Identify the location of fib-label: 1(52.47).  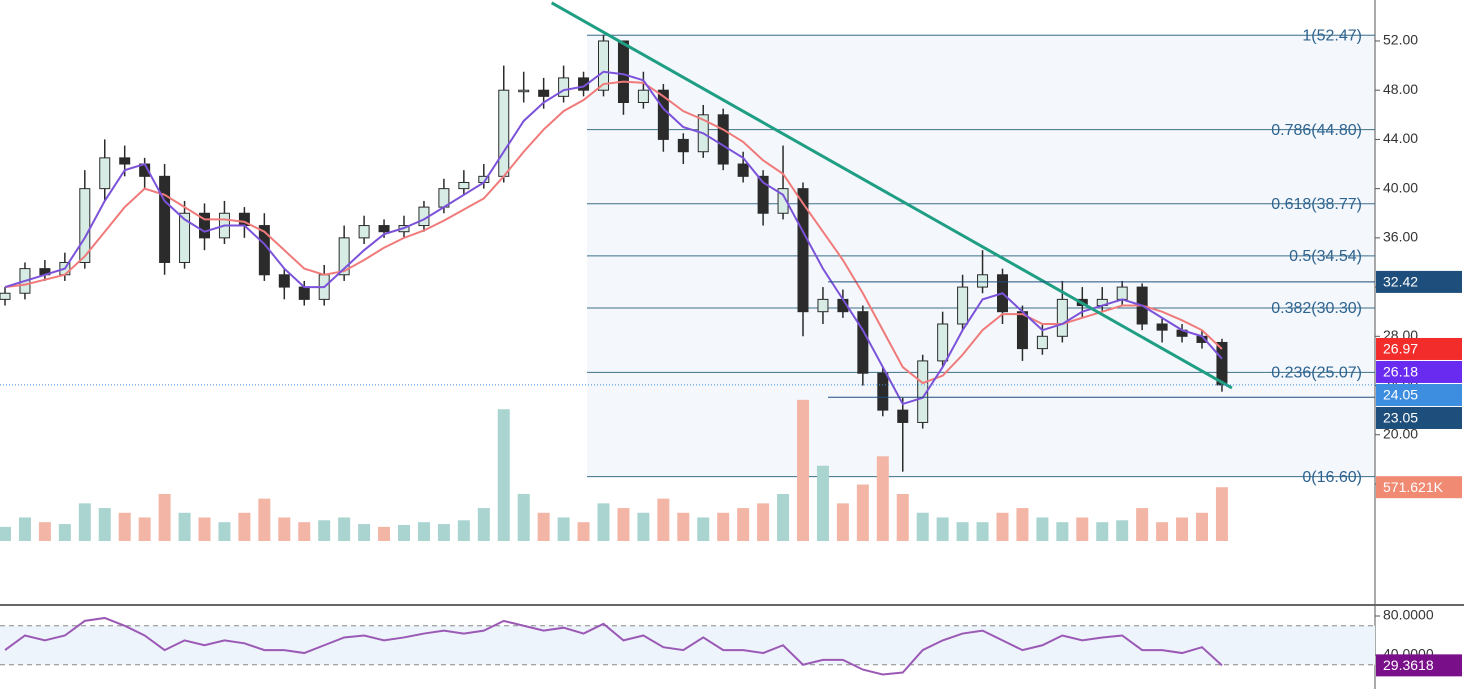
(1332, 35).